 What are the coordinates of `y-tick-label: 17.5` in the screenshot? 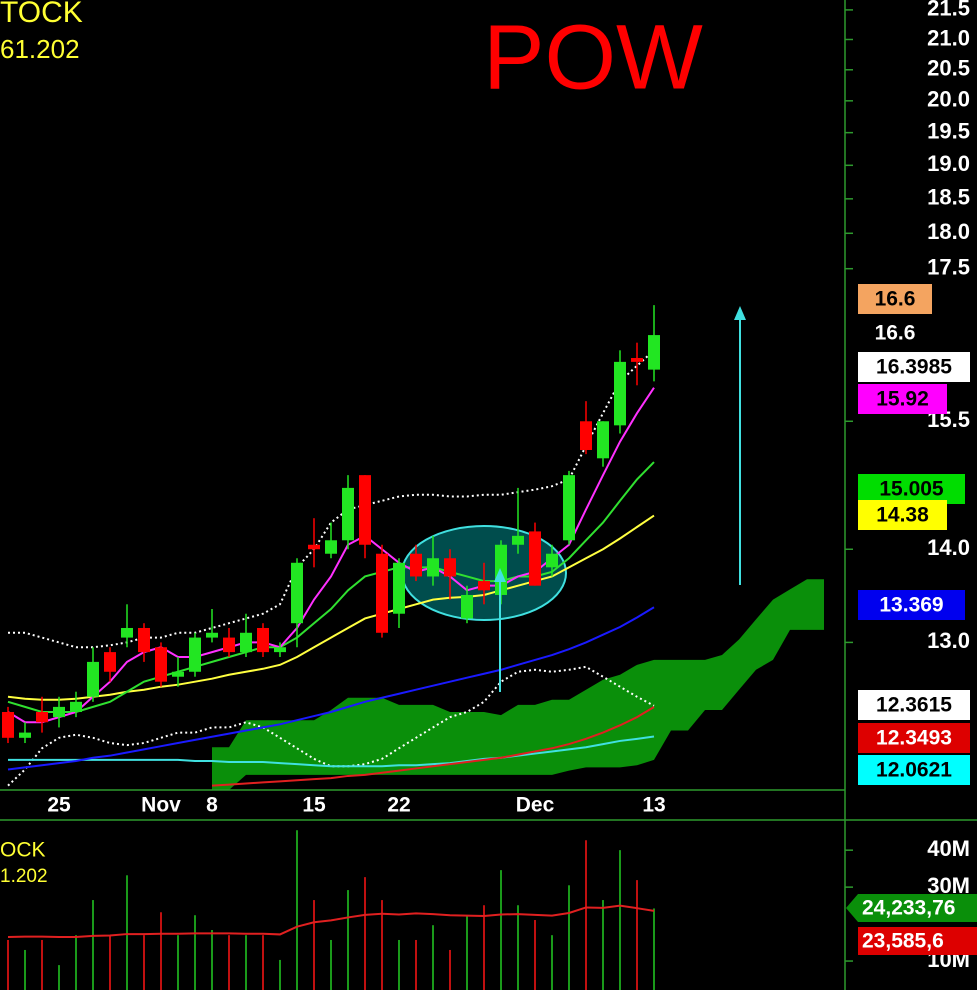 It's located at (948, 267).